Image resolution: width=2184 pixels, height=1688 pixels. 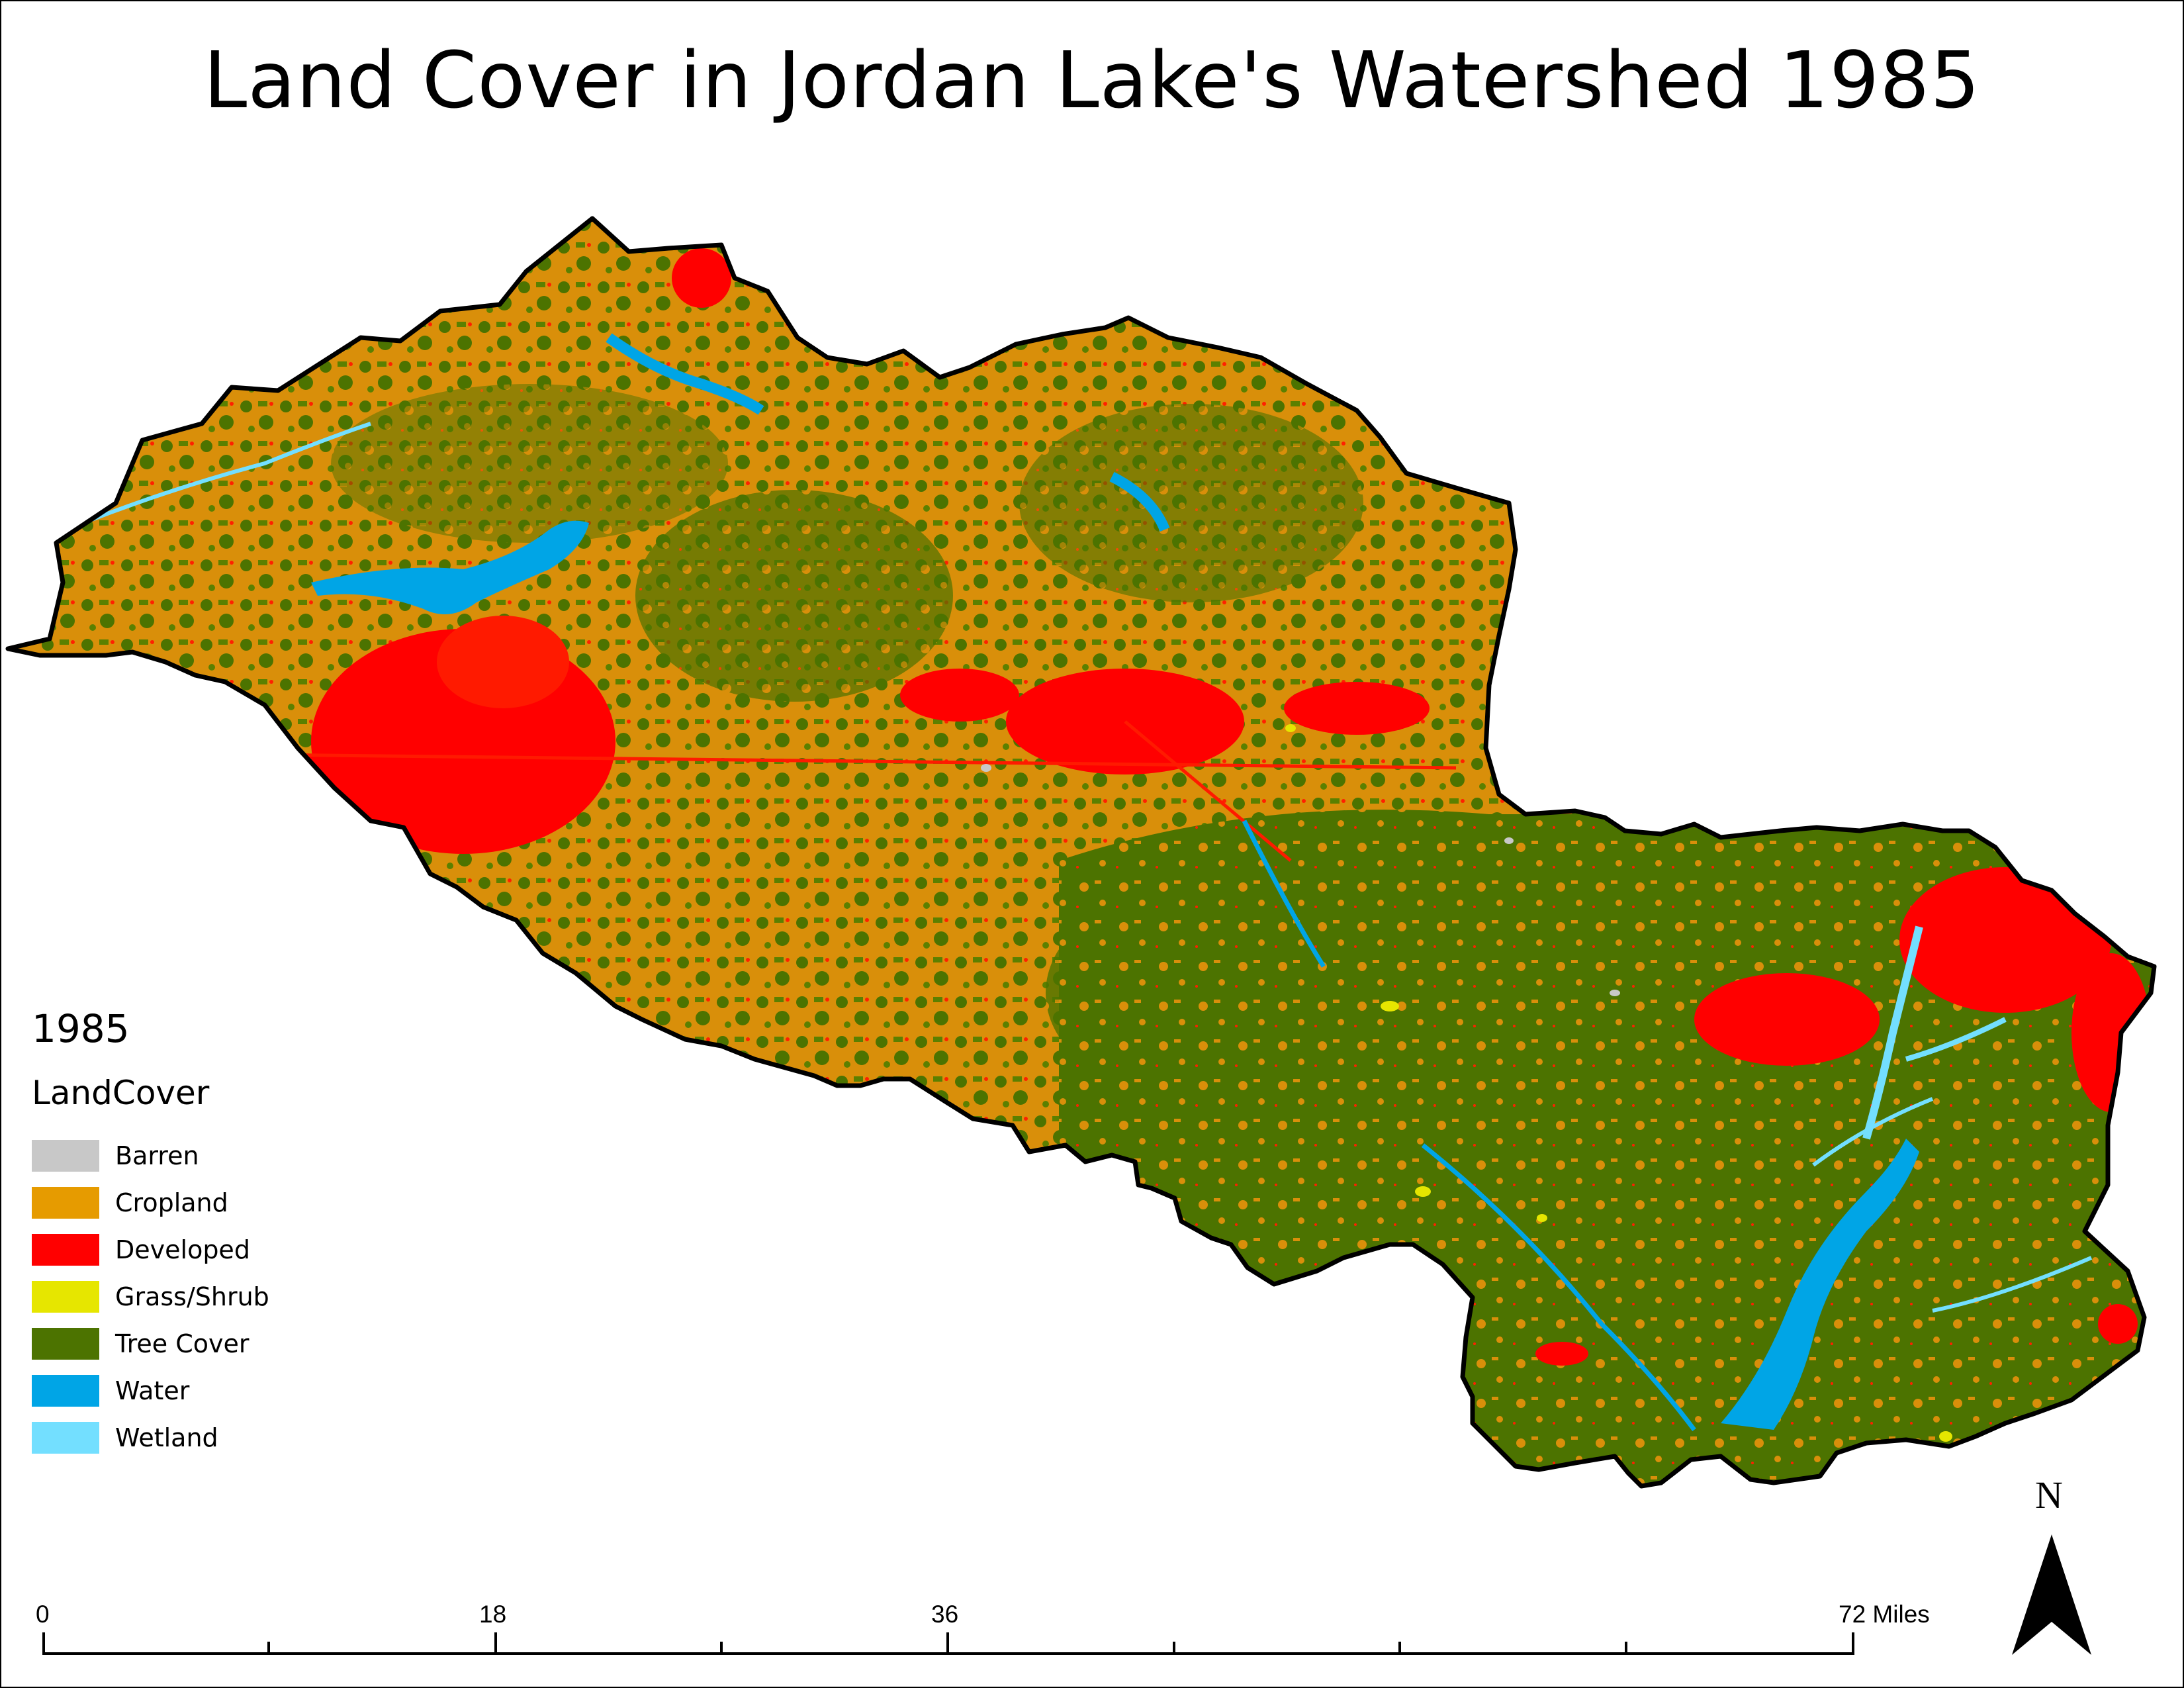 I want to click on scale-label-36: 36, so click(x=945, y=1614).